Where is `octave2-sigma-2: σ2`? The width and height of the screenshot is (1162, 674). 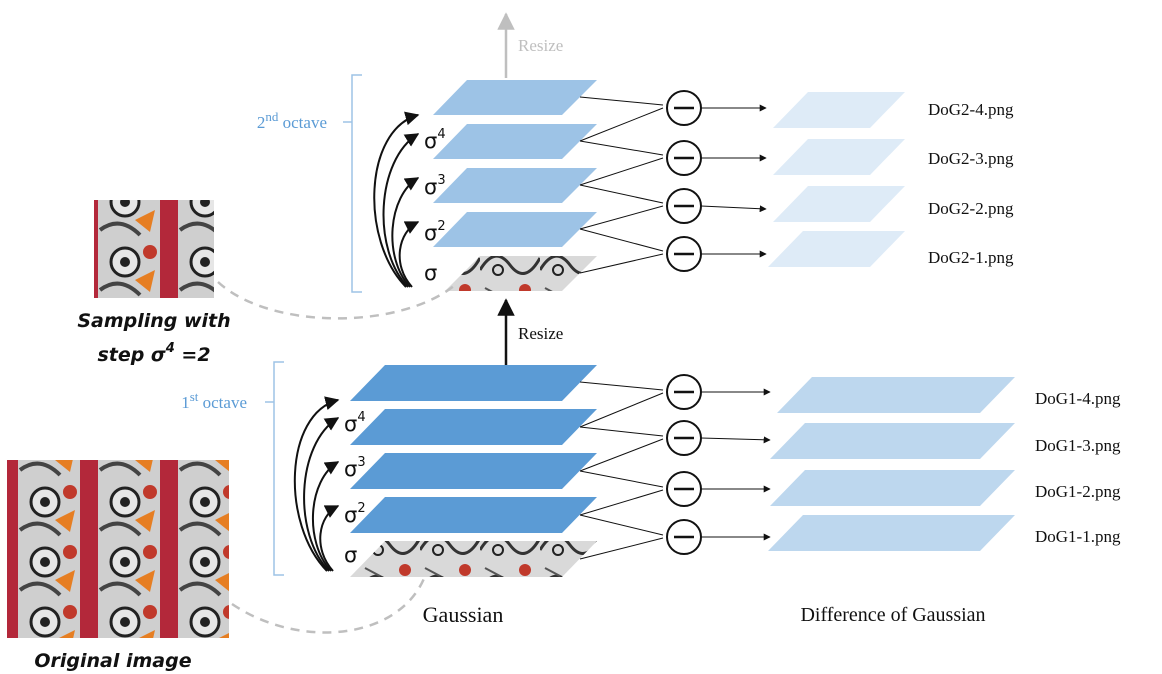
octave2-sigma-2: σ2 is located at coordinates (435, 232).